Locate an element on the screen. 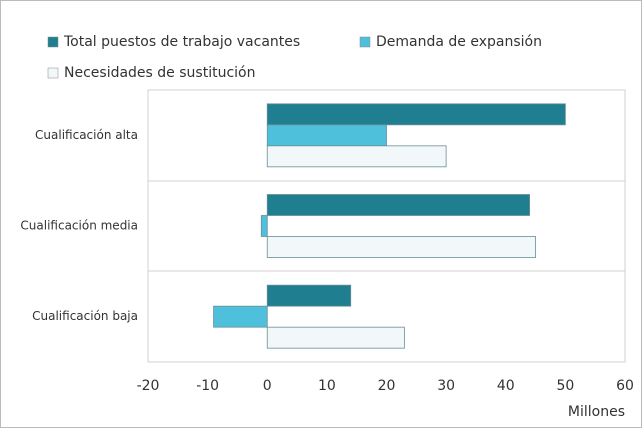  y-tick-label: Cualificación baja is located at coordinates (85, 316).